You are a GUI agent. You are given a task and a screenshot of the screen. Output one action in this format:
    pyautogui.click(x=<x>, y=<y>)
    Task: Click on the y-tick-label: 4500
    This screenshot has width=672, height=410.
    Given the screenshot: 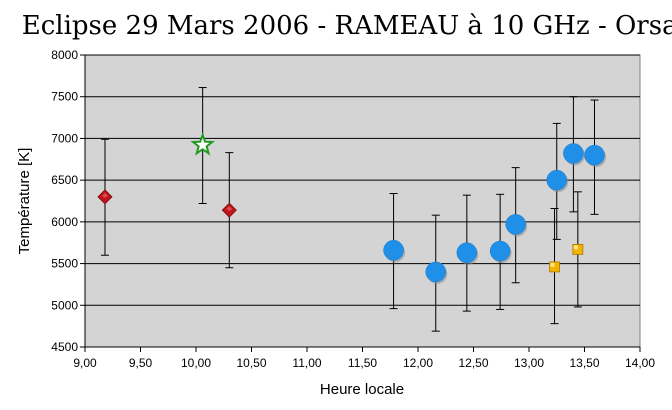 What is the action you would take?
    pyautogui.click(x=64, y=347)
    